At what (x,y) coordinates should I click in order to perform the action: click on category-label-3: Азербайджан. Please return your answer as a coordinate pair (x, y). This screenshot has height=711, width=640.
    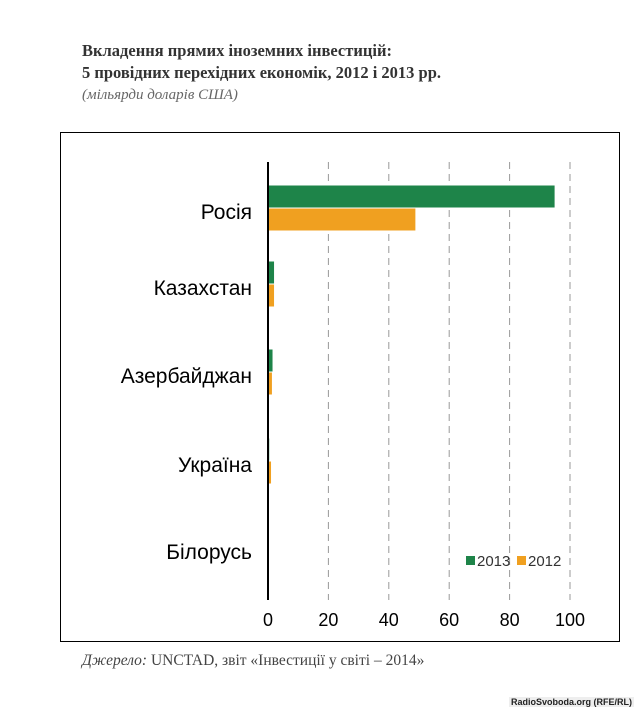
    Looking at the image, I should click on (186, 376).